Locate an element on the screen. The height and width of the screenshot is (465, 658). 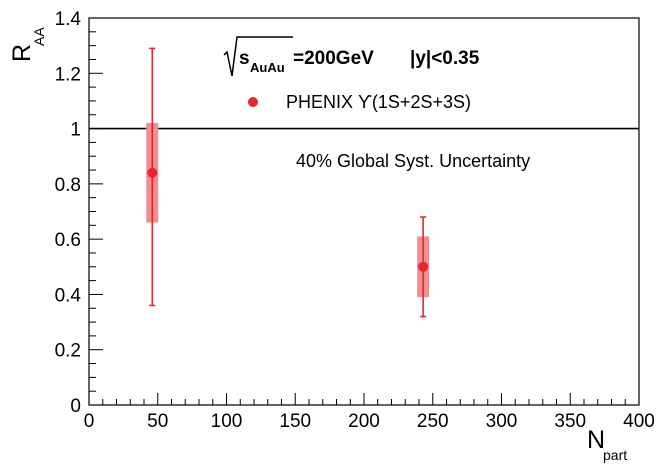
y-tick-label: 0.4 is located at coordinates (68, 295).